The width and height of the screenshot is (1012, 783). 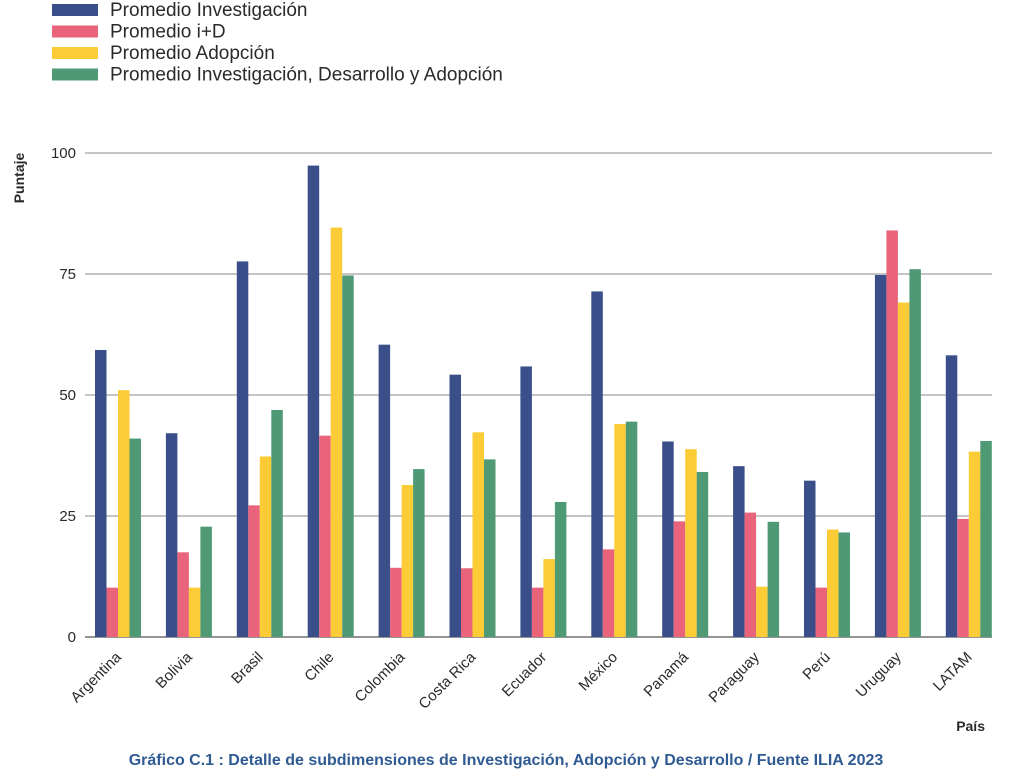 What do you see at coordinates (72, 637) in the screenshot?
I see `y-tick-label-0: 0` at bounding box center [72, 637].